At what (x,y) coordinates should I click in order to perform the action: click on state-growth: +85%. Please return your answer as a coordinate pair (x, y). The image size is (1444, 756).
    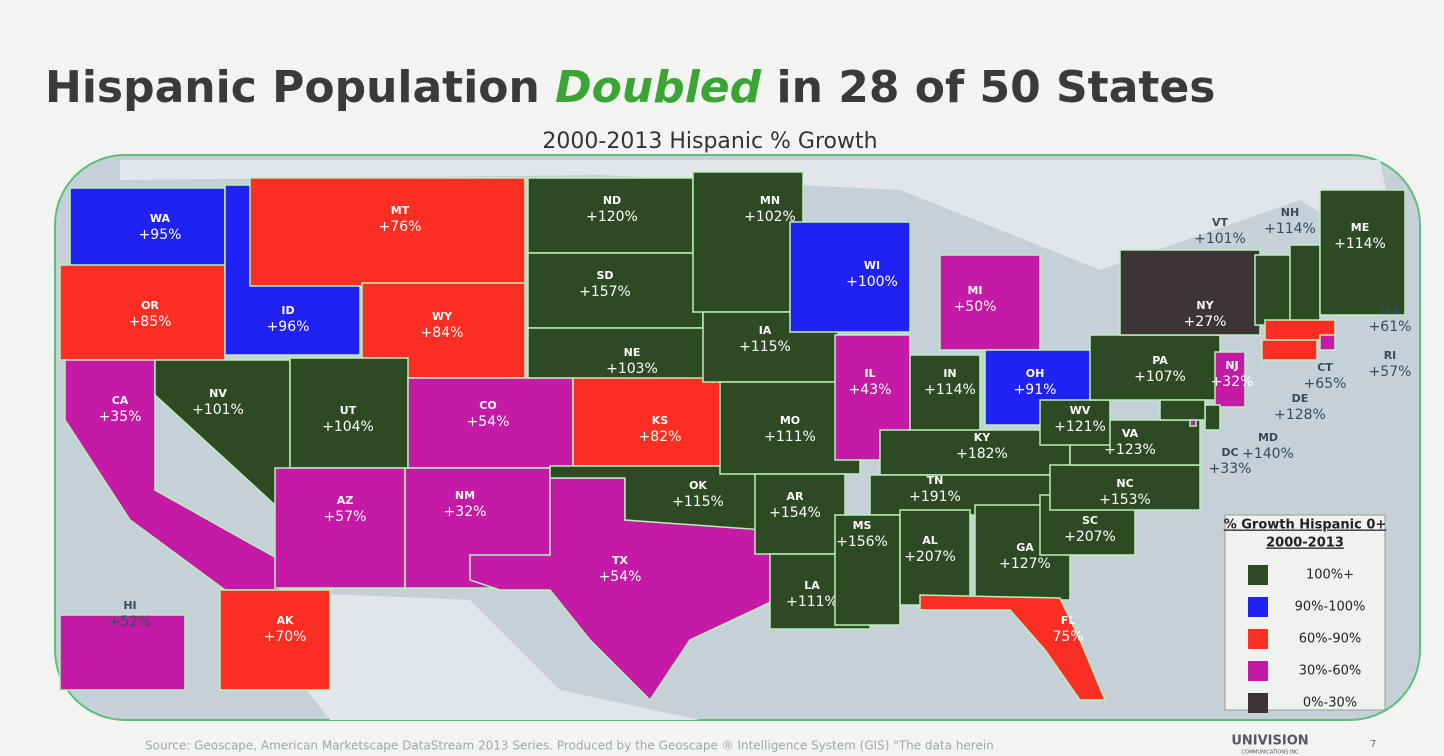
    Looking at the image, I should click on (150, 322).